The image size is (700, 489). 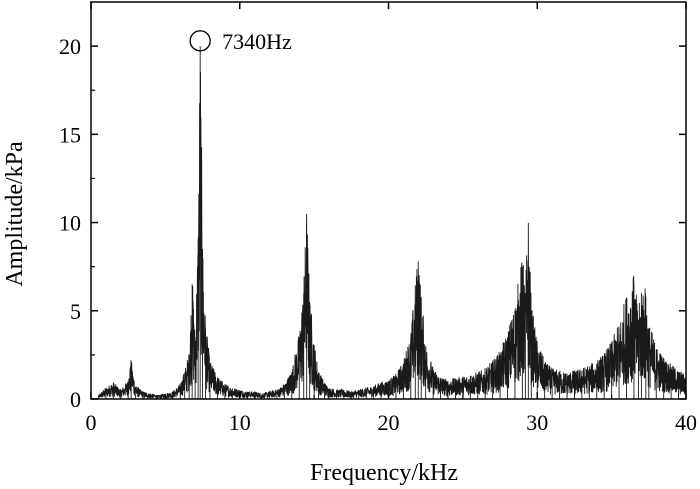 What do you see at coordinates (389, 422) in the screenshot?
I see `x-tick-label: 20` at bounding box center [389, 422].